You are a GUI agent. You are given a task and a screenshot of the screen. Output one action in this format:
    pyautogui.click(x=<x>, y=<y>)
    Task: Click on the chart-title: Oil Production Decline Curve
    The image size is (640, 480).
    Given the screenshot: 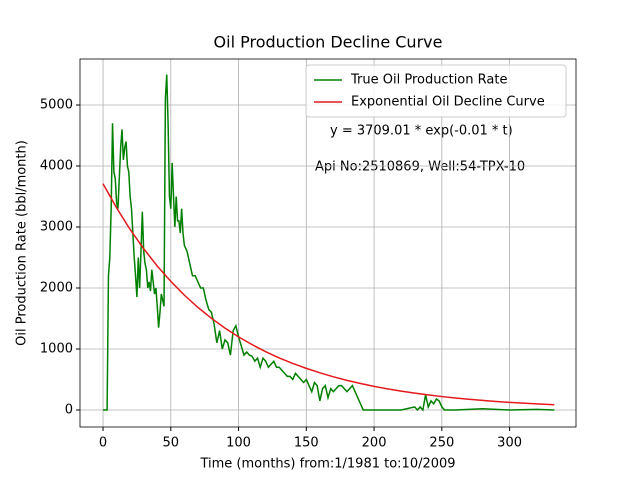 What is the action you would take?
    pyautogui.click(x=328, y=42)
    